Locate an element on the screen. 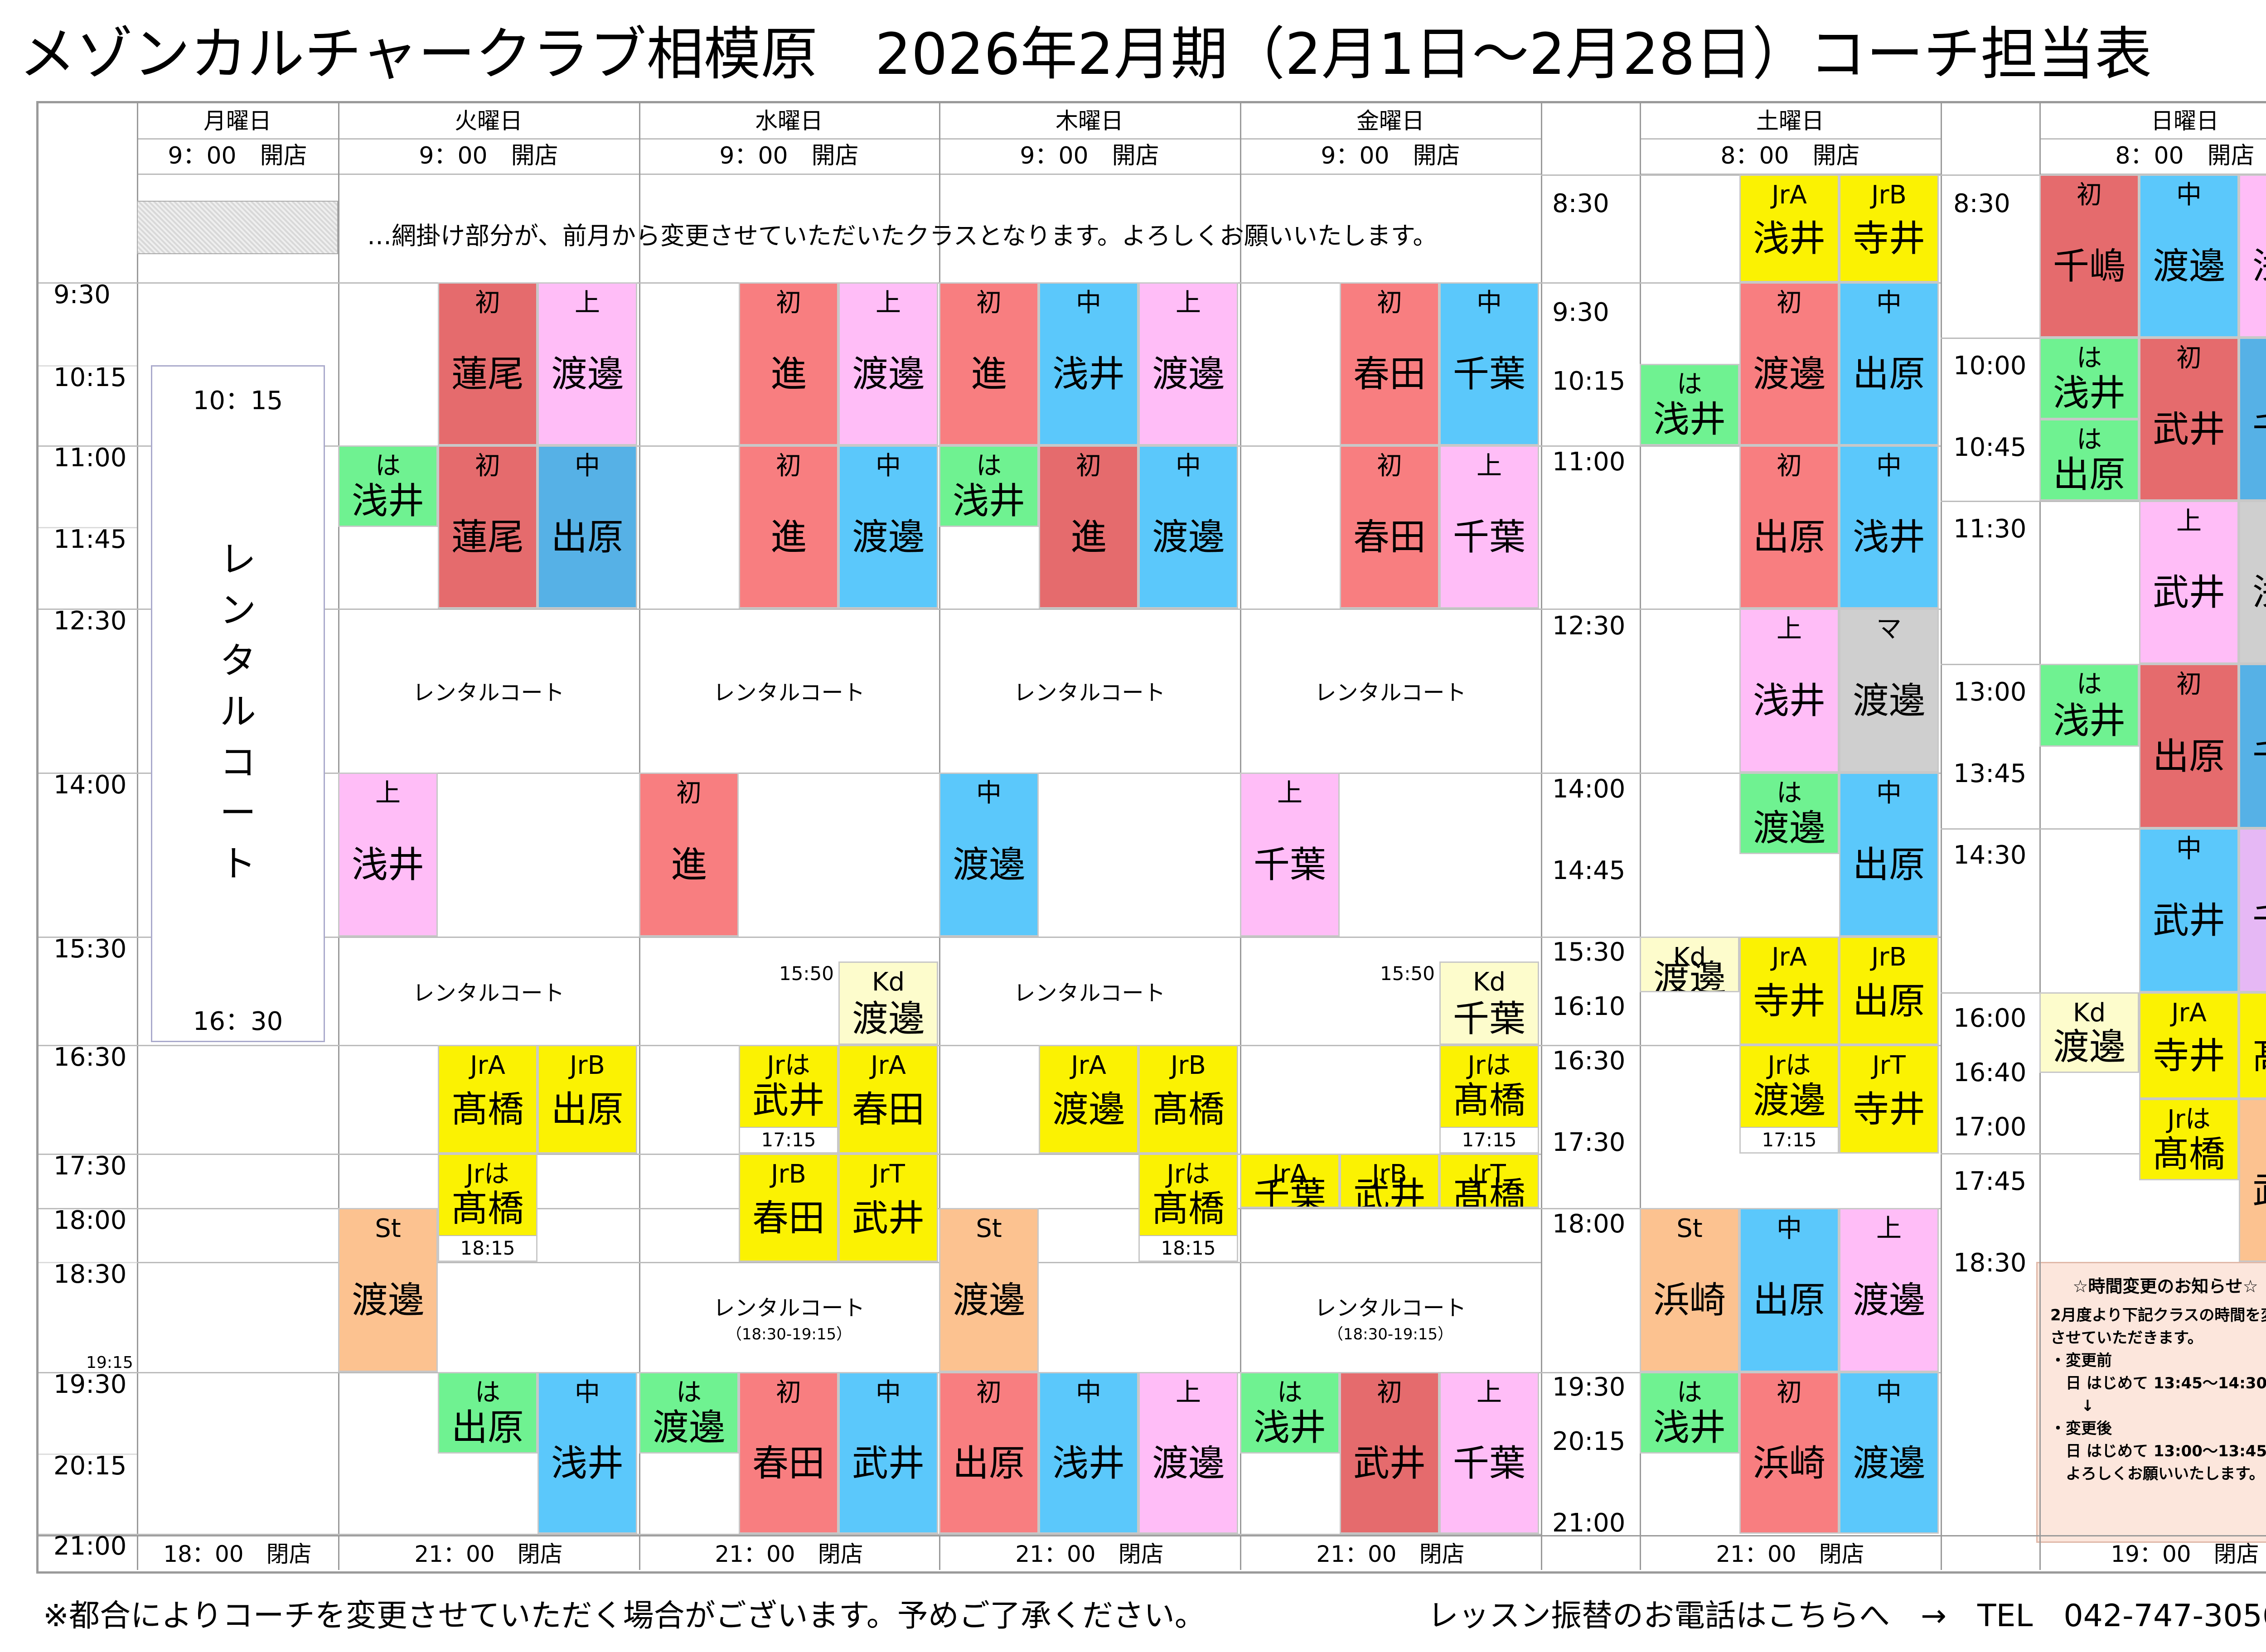 This screenshot has width=2266, height=1652. class-level: Jrは is located at coordinates (1789, 1065).